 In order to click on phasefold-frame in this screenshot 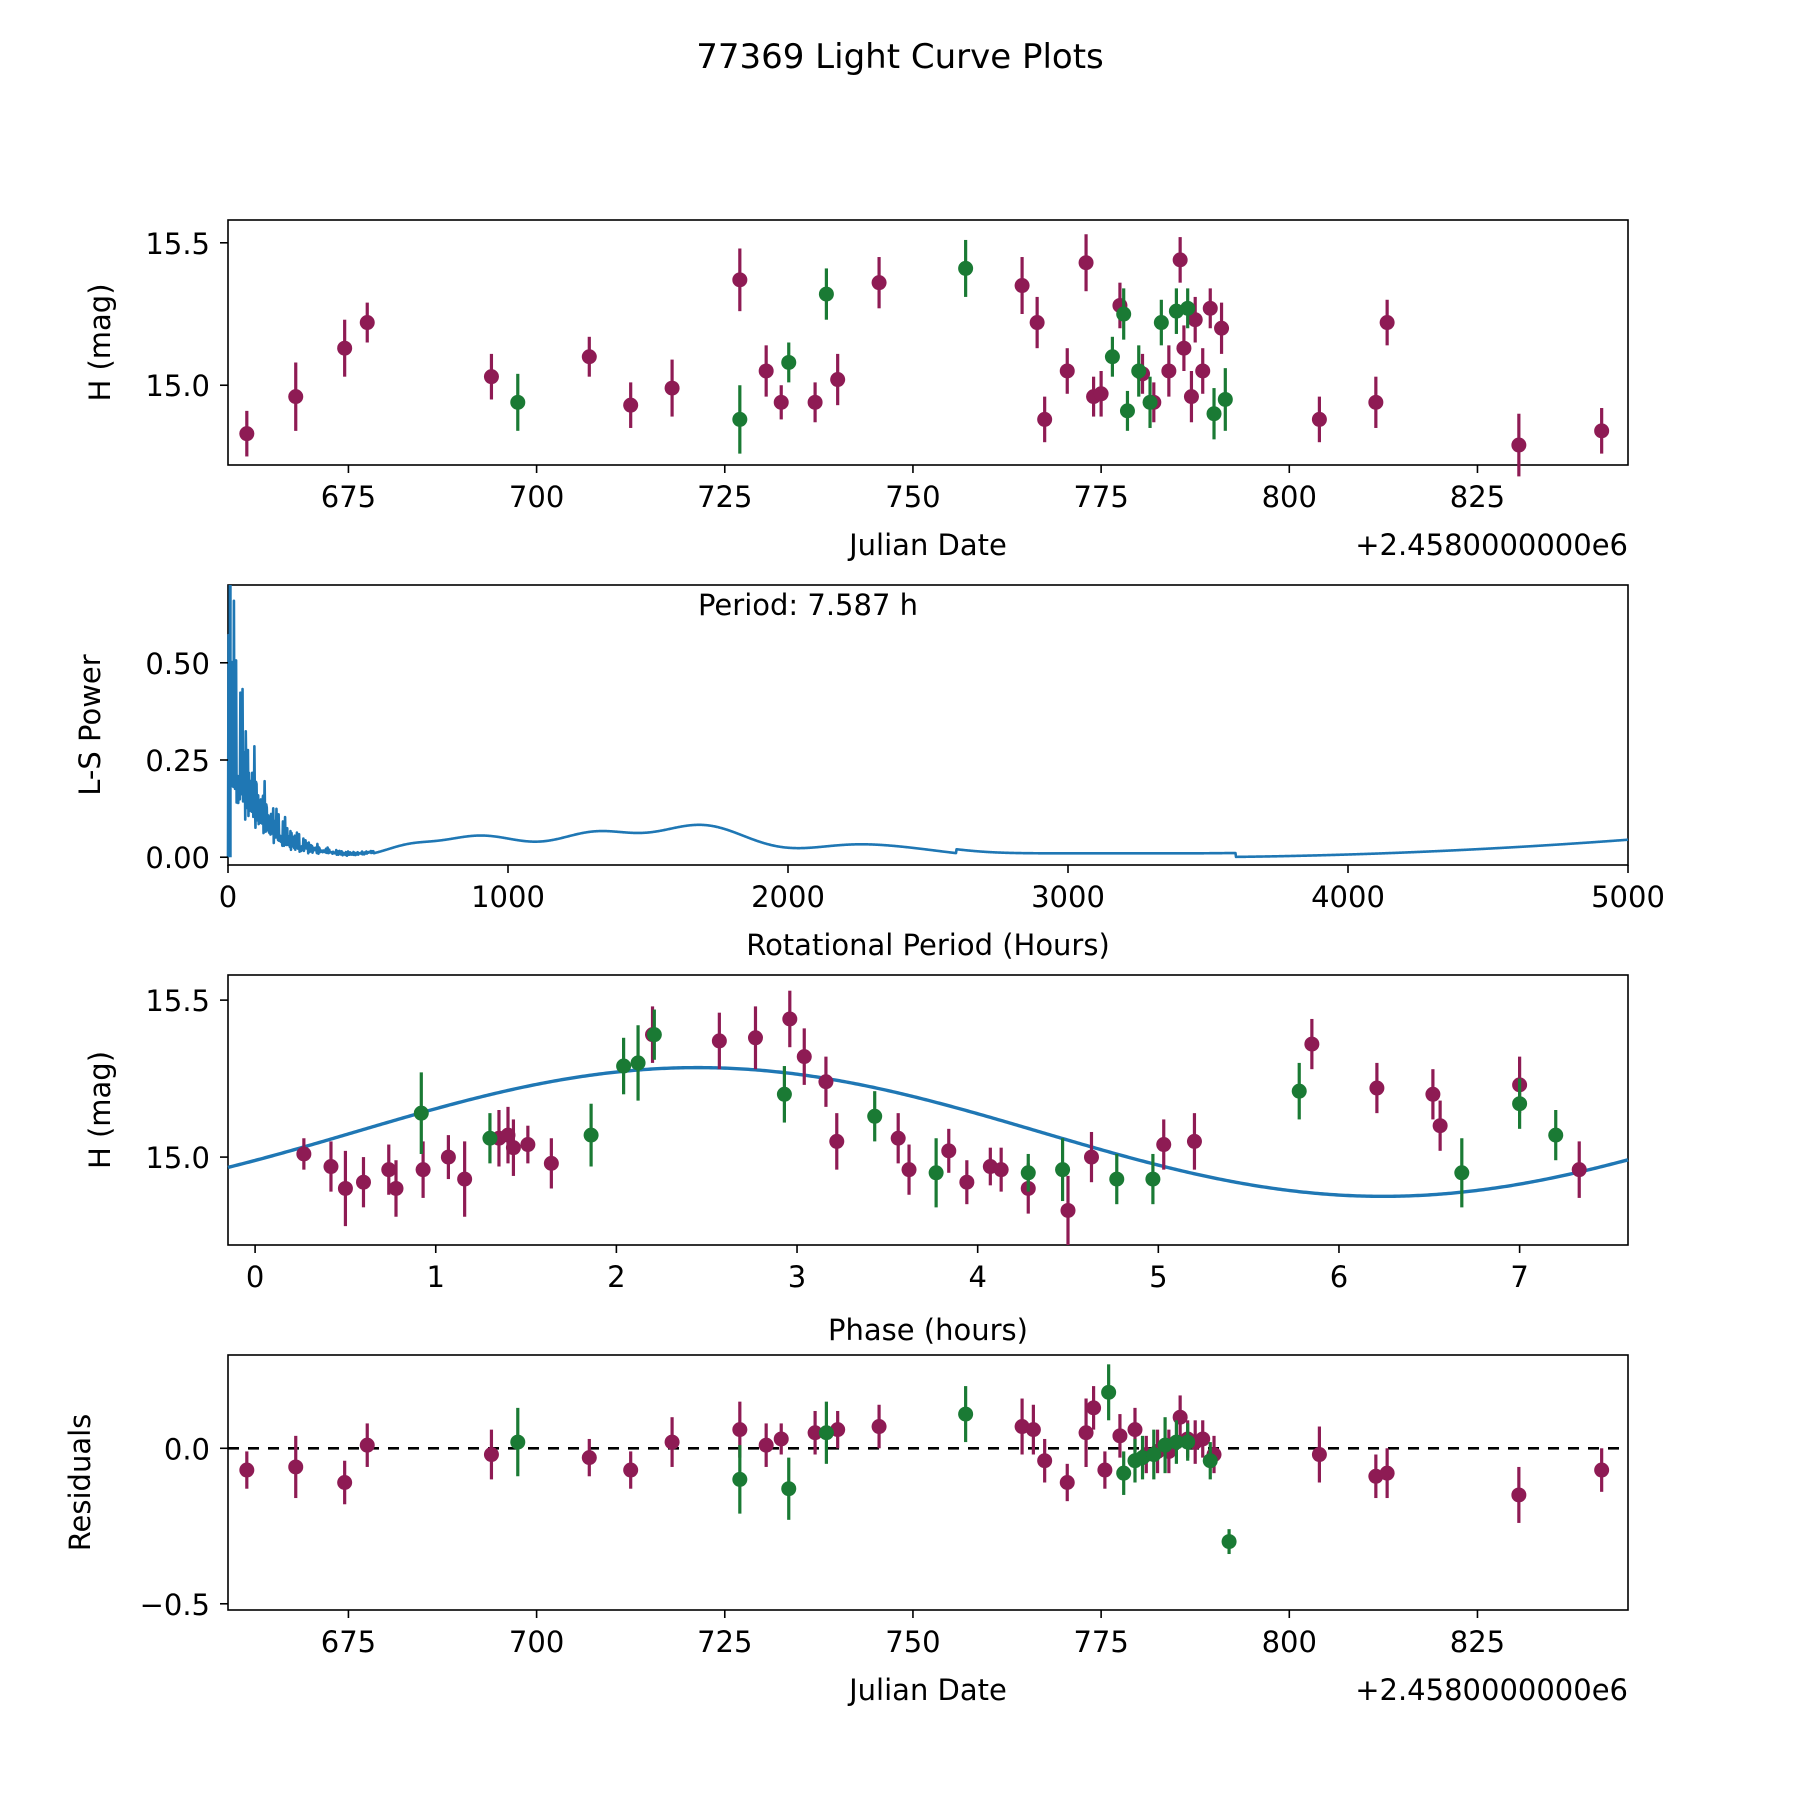, I will do `click(928, 1110)`.